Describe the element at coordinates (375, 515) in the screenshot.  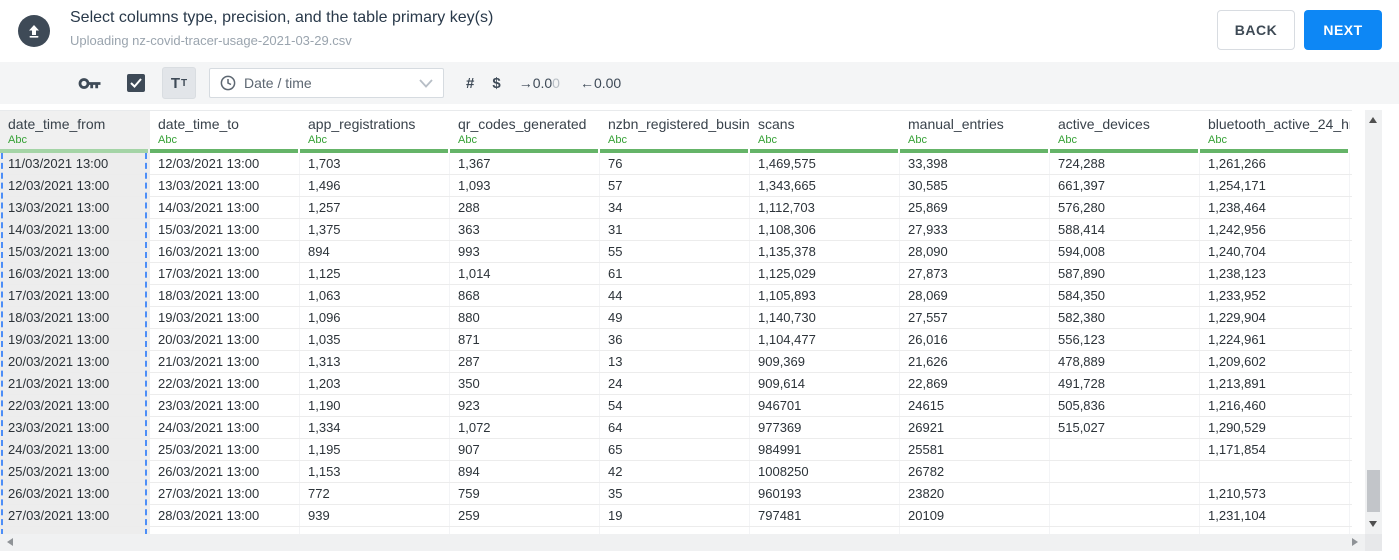
I see `table-cell: 939` at that location.